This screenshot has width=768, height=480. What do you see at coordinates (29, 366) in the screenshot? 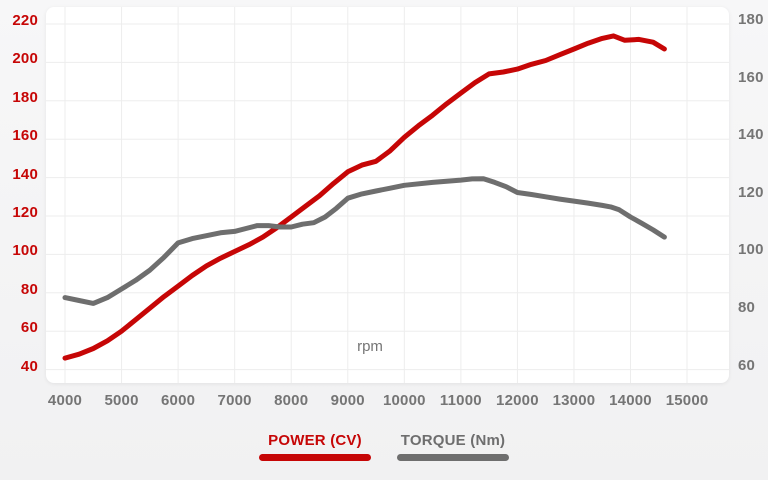
I see `left-axis-tick-label: 40` at bounding box center [29, 366].